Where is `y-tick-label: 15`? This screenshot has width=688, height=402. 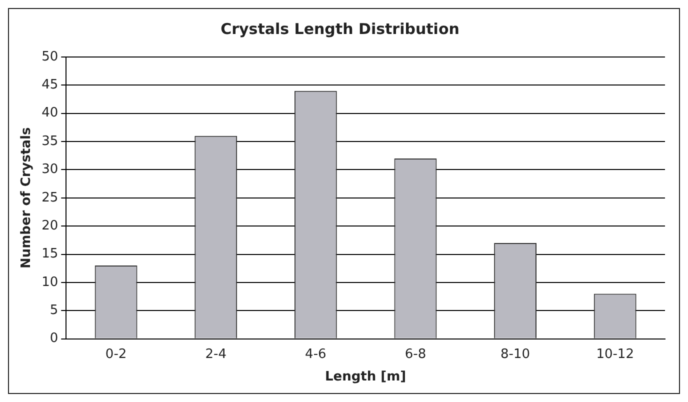 y-tick-label: 15 is located at coordinates (50, 254).